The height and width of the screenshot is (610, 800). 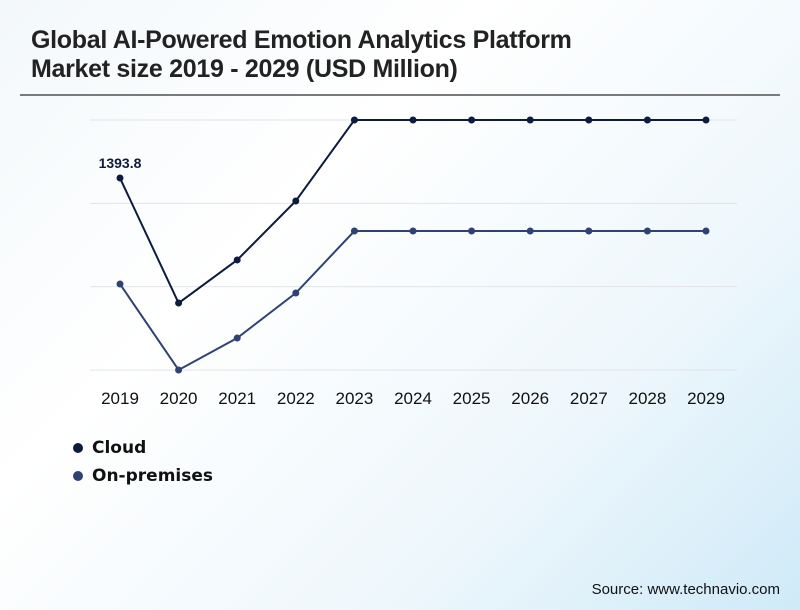 What do you see at coordinates (589, 398) in the screenshot?
I see `x-tick-label: 2027` at bounding box center [589, 398].